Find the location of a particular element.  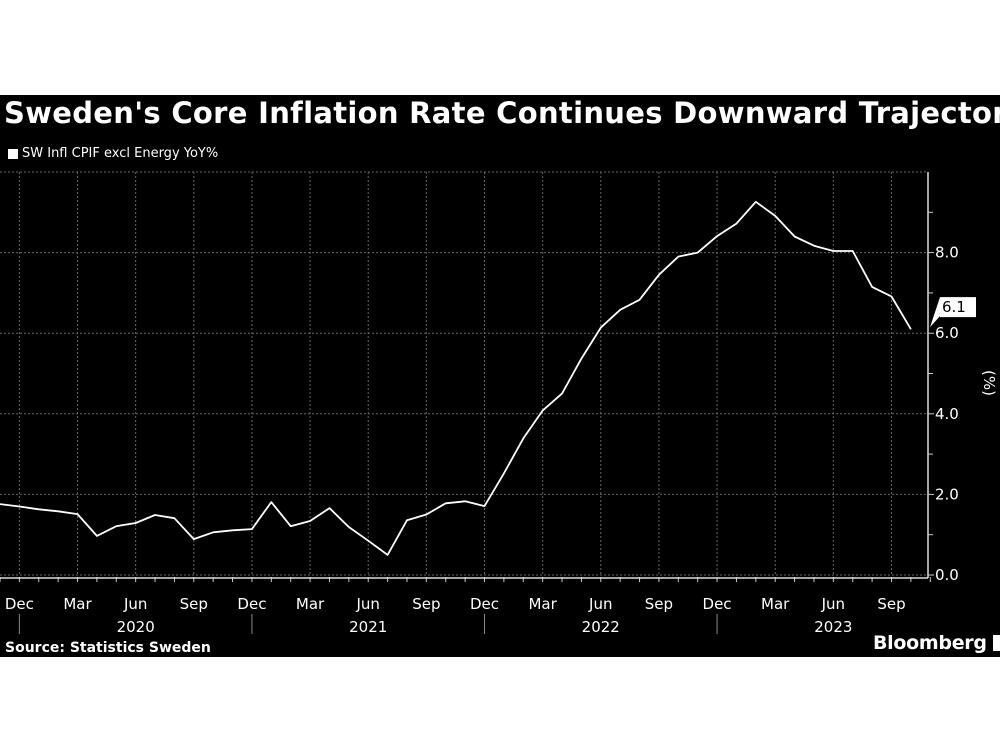

legend: SW Infl CPIF excl Energy YoY% is located at coordinates (113, 153).